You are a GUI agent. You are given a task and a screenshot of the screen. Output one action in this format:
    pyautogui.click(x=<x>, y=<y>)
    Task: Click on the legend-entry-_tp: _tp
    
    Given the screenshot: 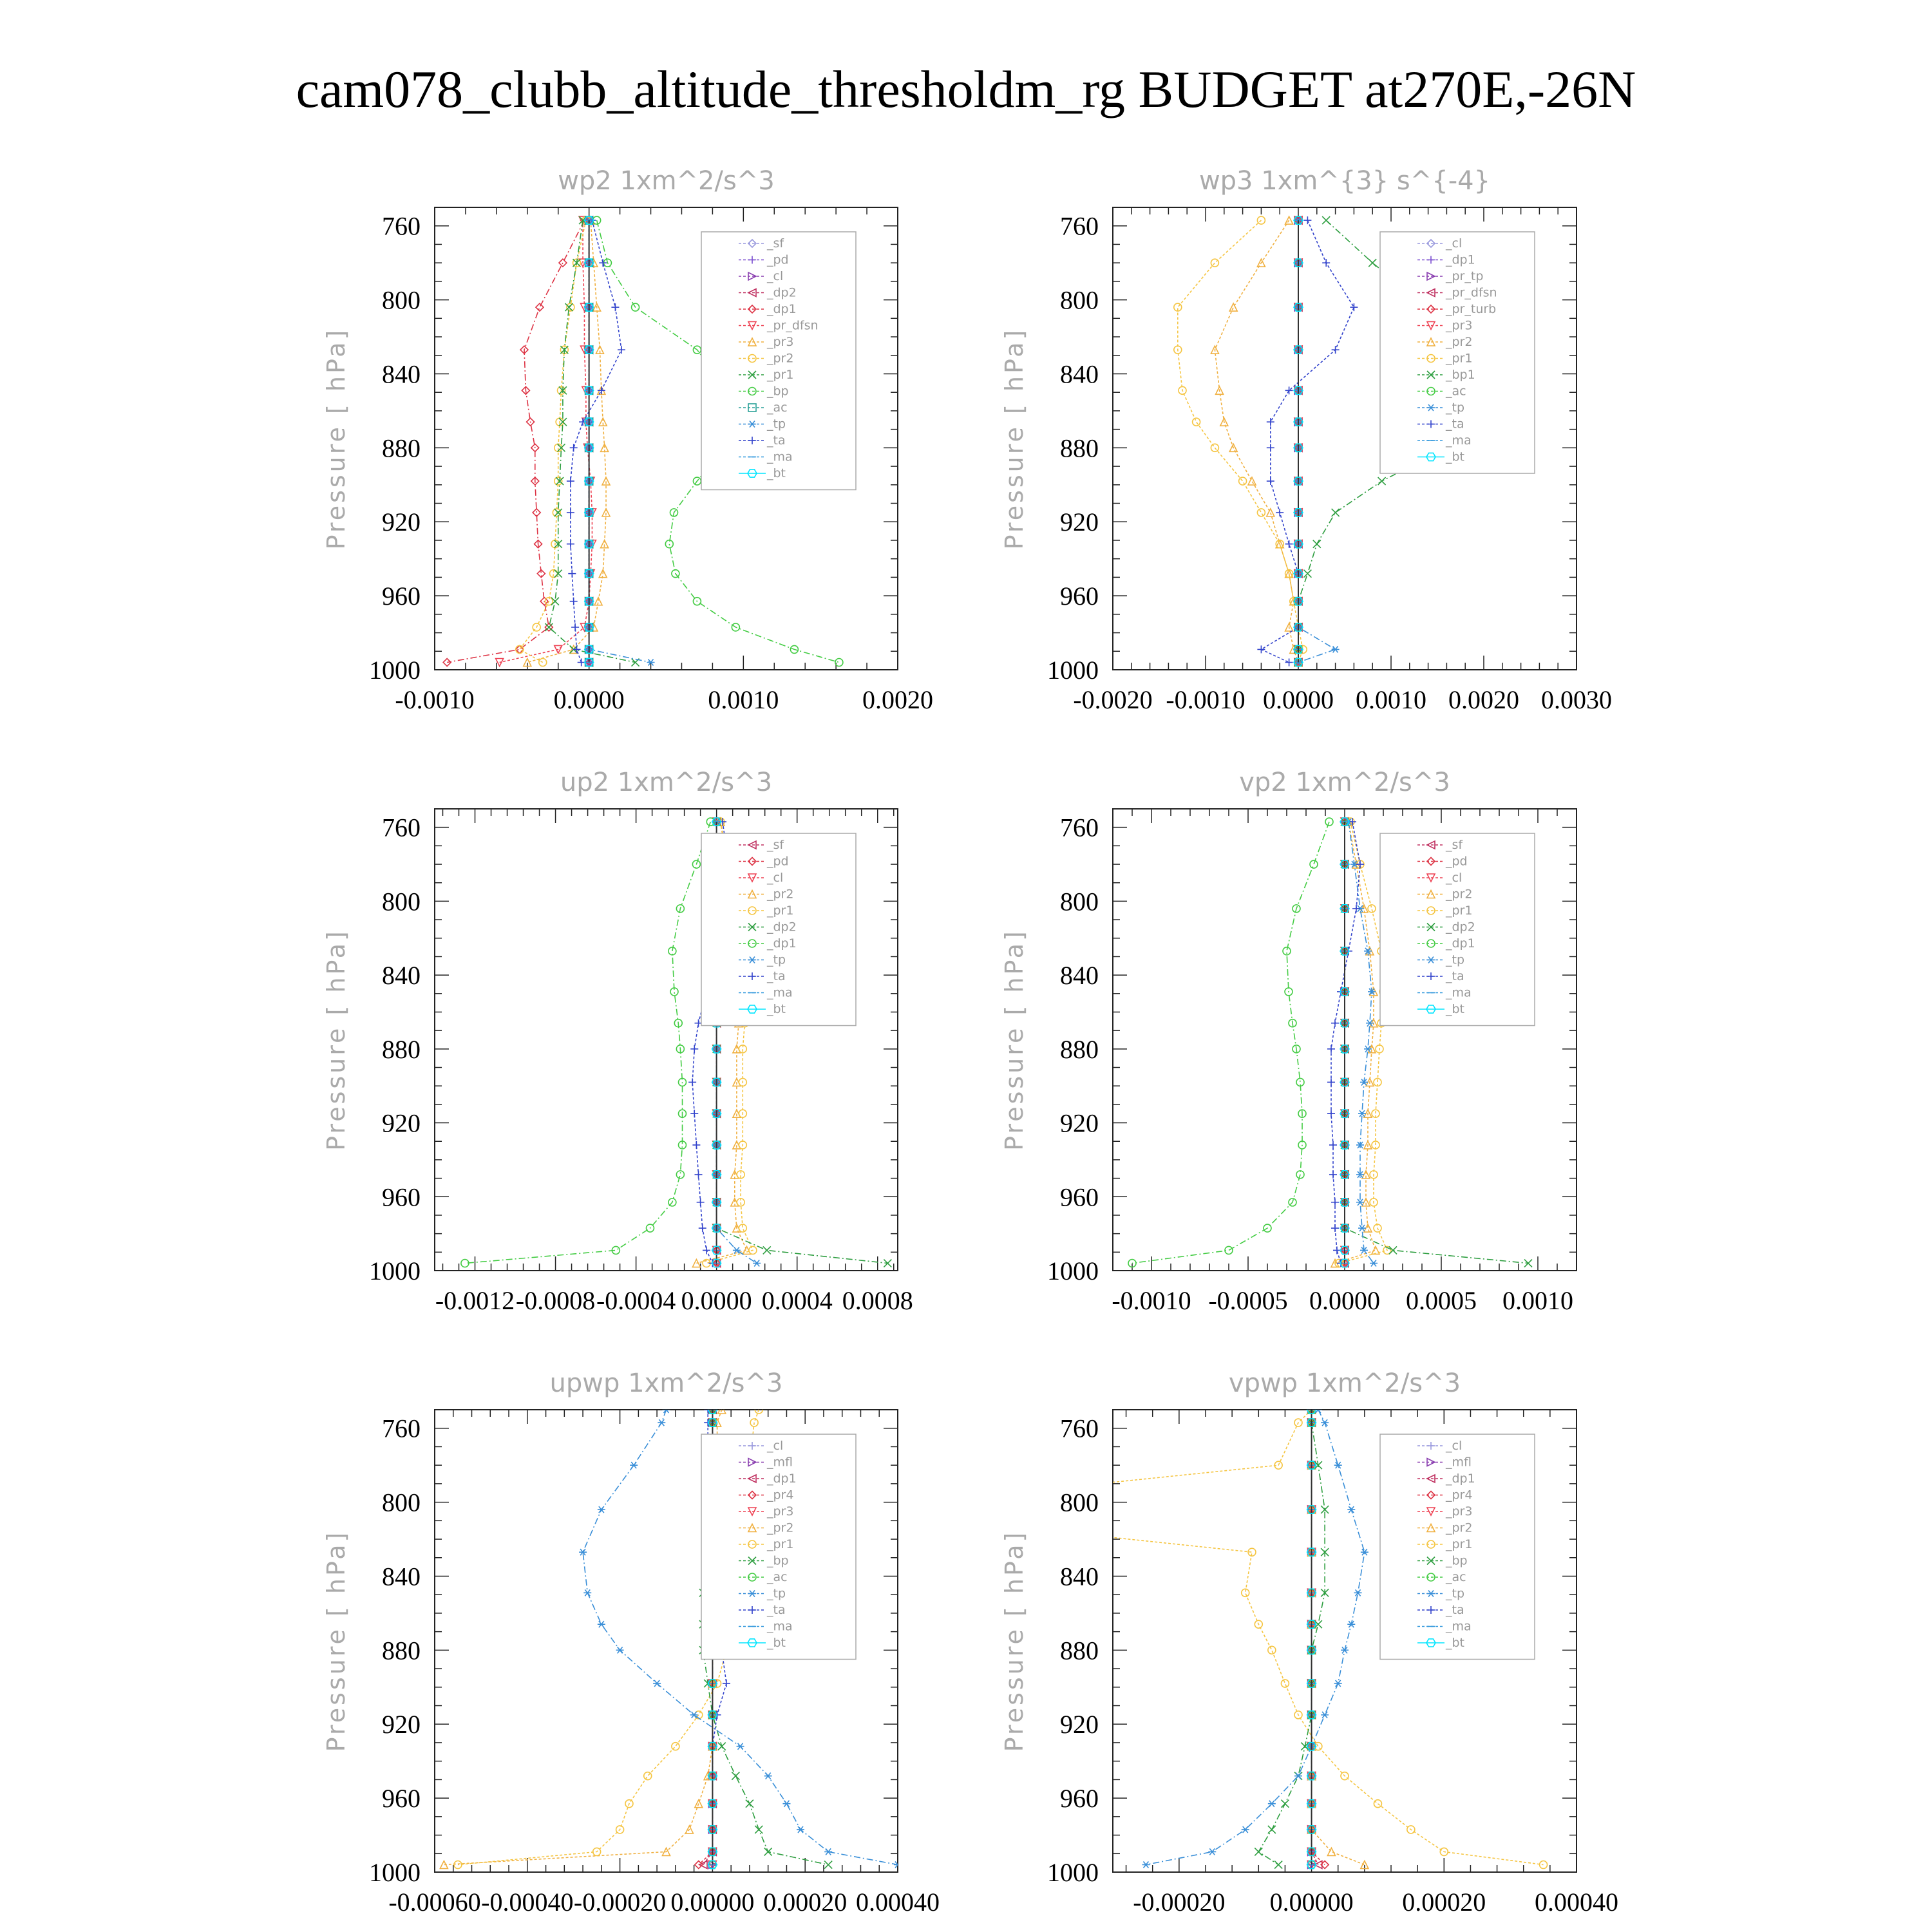 What is the action you would take?
    pyautogui.click(x=1454, y=1594)
    